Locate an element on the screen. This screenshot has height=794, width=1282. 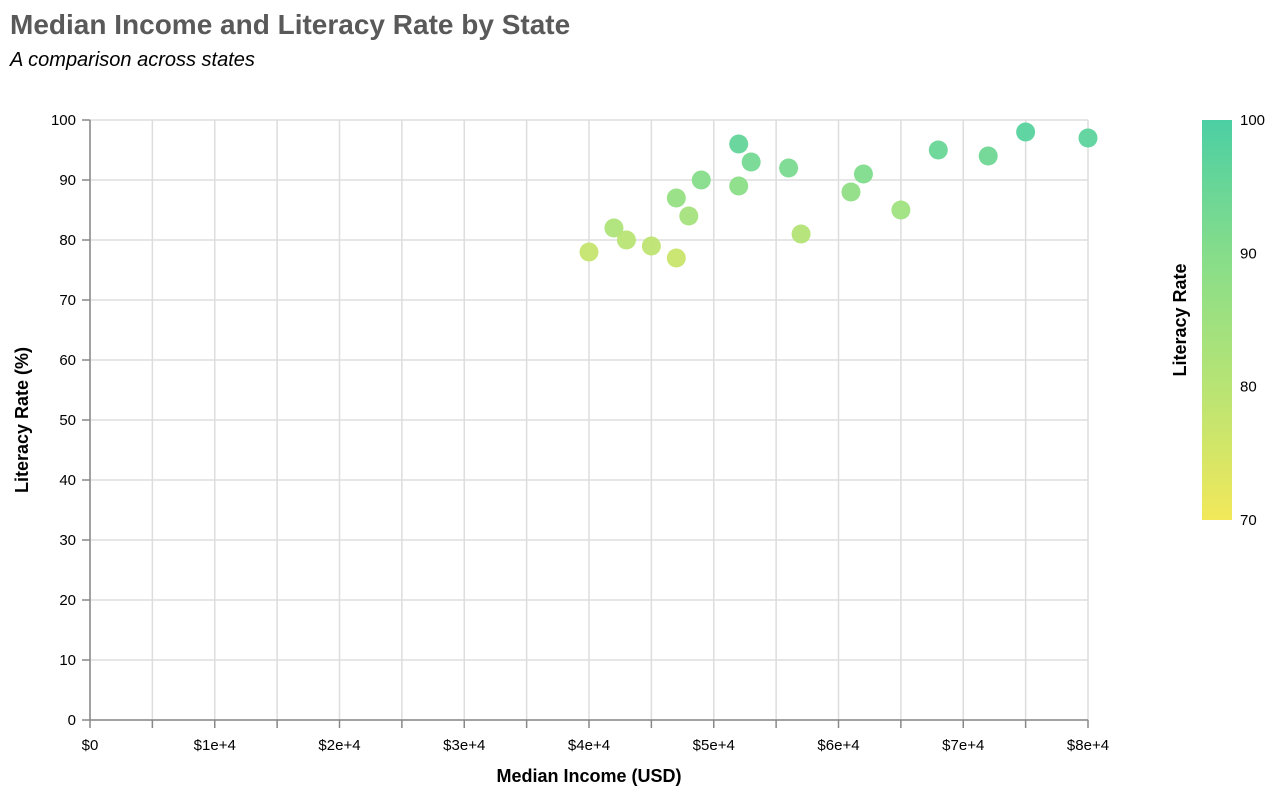
y-tick-label: 30 is located at coordinates (67, 540).